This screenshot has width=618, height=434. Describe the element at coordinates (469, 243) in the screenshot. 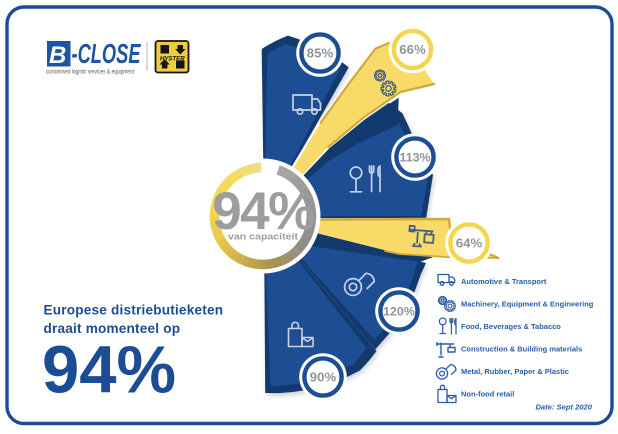

I see `svg-text: 64%` at that location.